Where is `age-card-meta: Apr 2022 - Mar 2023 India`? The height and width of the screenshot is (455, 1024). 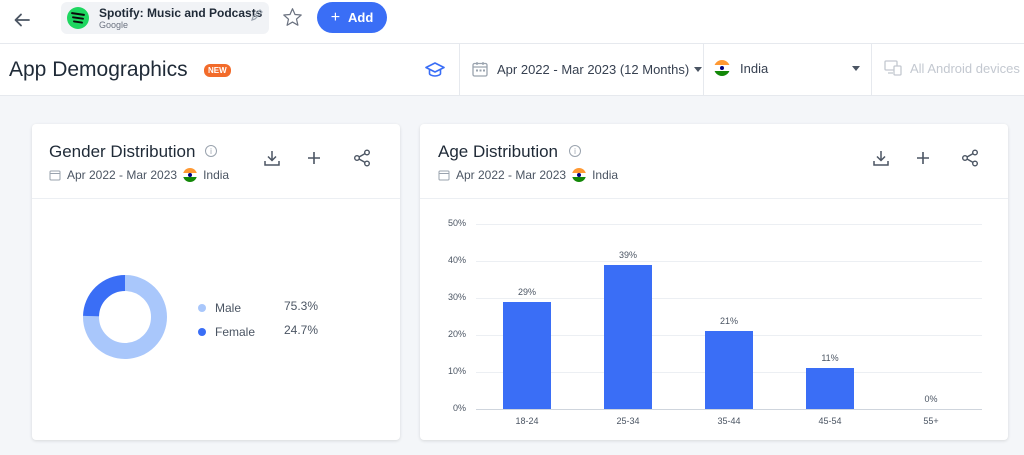 age-card-meta: Apr 2022 - Mar 2023 India is located at coordinates (528, 175).